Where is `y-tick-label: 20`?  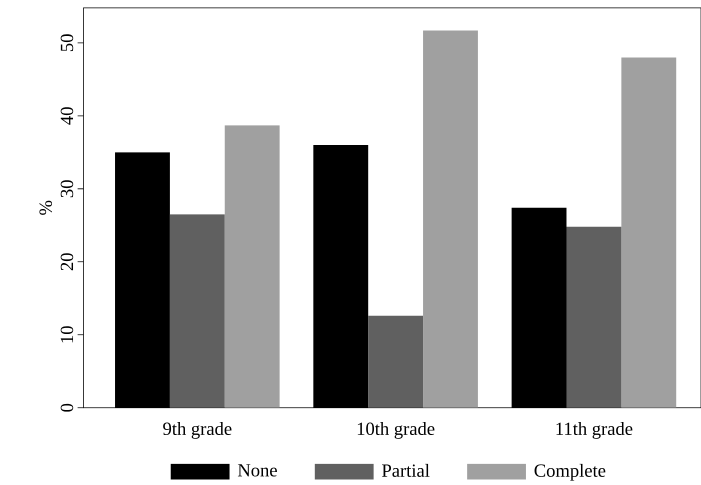
y-tick-label: 20 is located at coordinates (67, 261).